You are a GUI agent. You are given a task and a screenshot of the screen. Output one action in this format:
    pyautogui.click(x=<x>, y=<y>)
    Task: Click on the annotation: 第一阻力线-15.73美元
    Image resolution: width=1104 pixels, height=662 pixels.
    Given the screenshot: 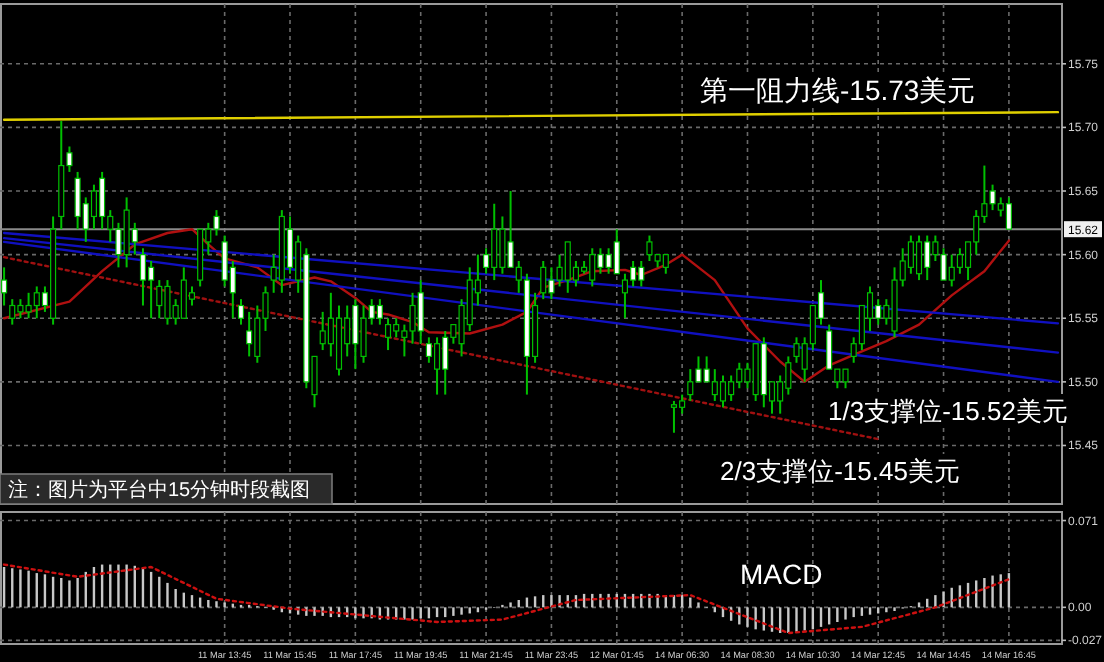 What is the action you would take?
    pyautogui.click(x=838, y=90)
    